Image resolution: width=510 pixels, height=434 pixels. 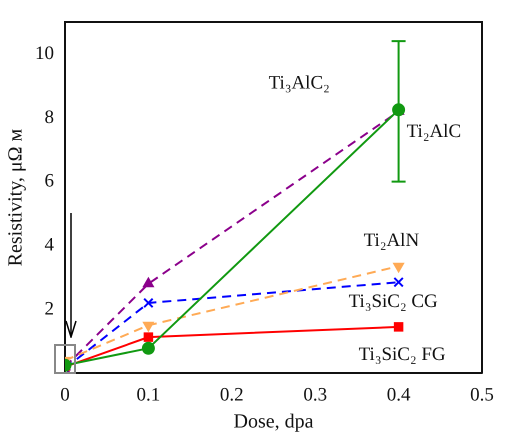 I want to click on y-tick-label: 2, so click(x=49, y=309).